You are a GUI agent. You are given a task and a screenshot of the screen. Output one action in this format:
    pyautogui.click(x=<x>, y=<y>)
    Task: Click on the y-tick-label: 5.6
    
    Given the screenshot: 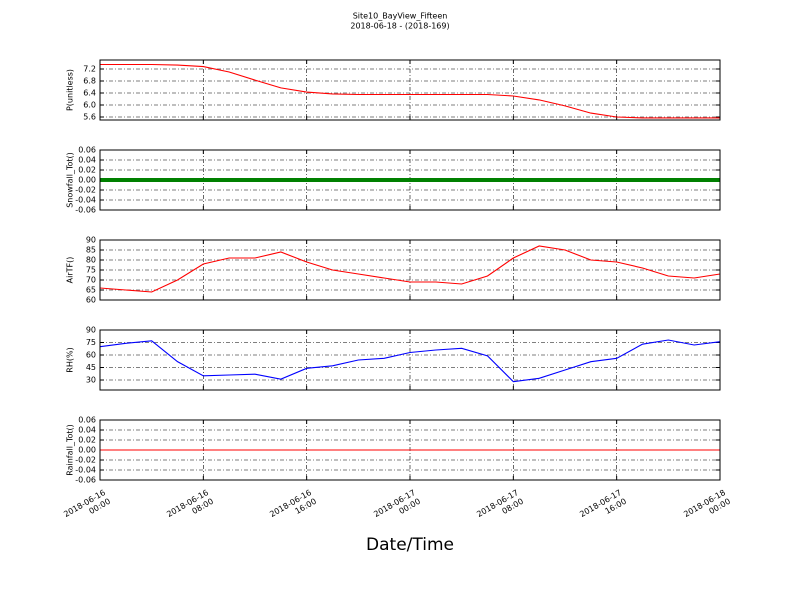 What is the action you would take?
    pyautogui.click(x=89, y=117)
    